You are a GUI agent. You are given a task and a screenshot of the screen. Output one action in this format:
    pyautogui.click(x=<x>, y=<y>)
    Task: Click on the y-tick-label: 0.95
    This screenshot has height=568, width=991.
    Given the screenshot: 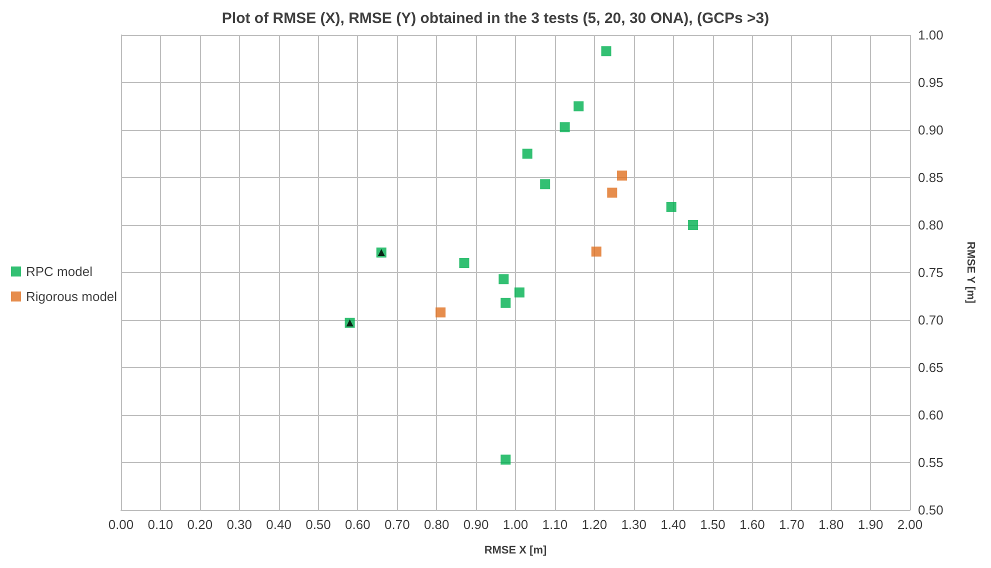 What is the action you would take?
    pyautogui.click(x=931, y=82)
    